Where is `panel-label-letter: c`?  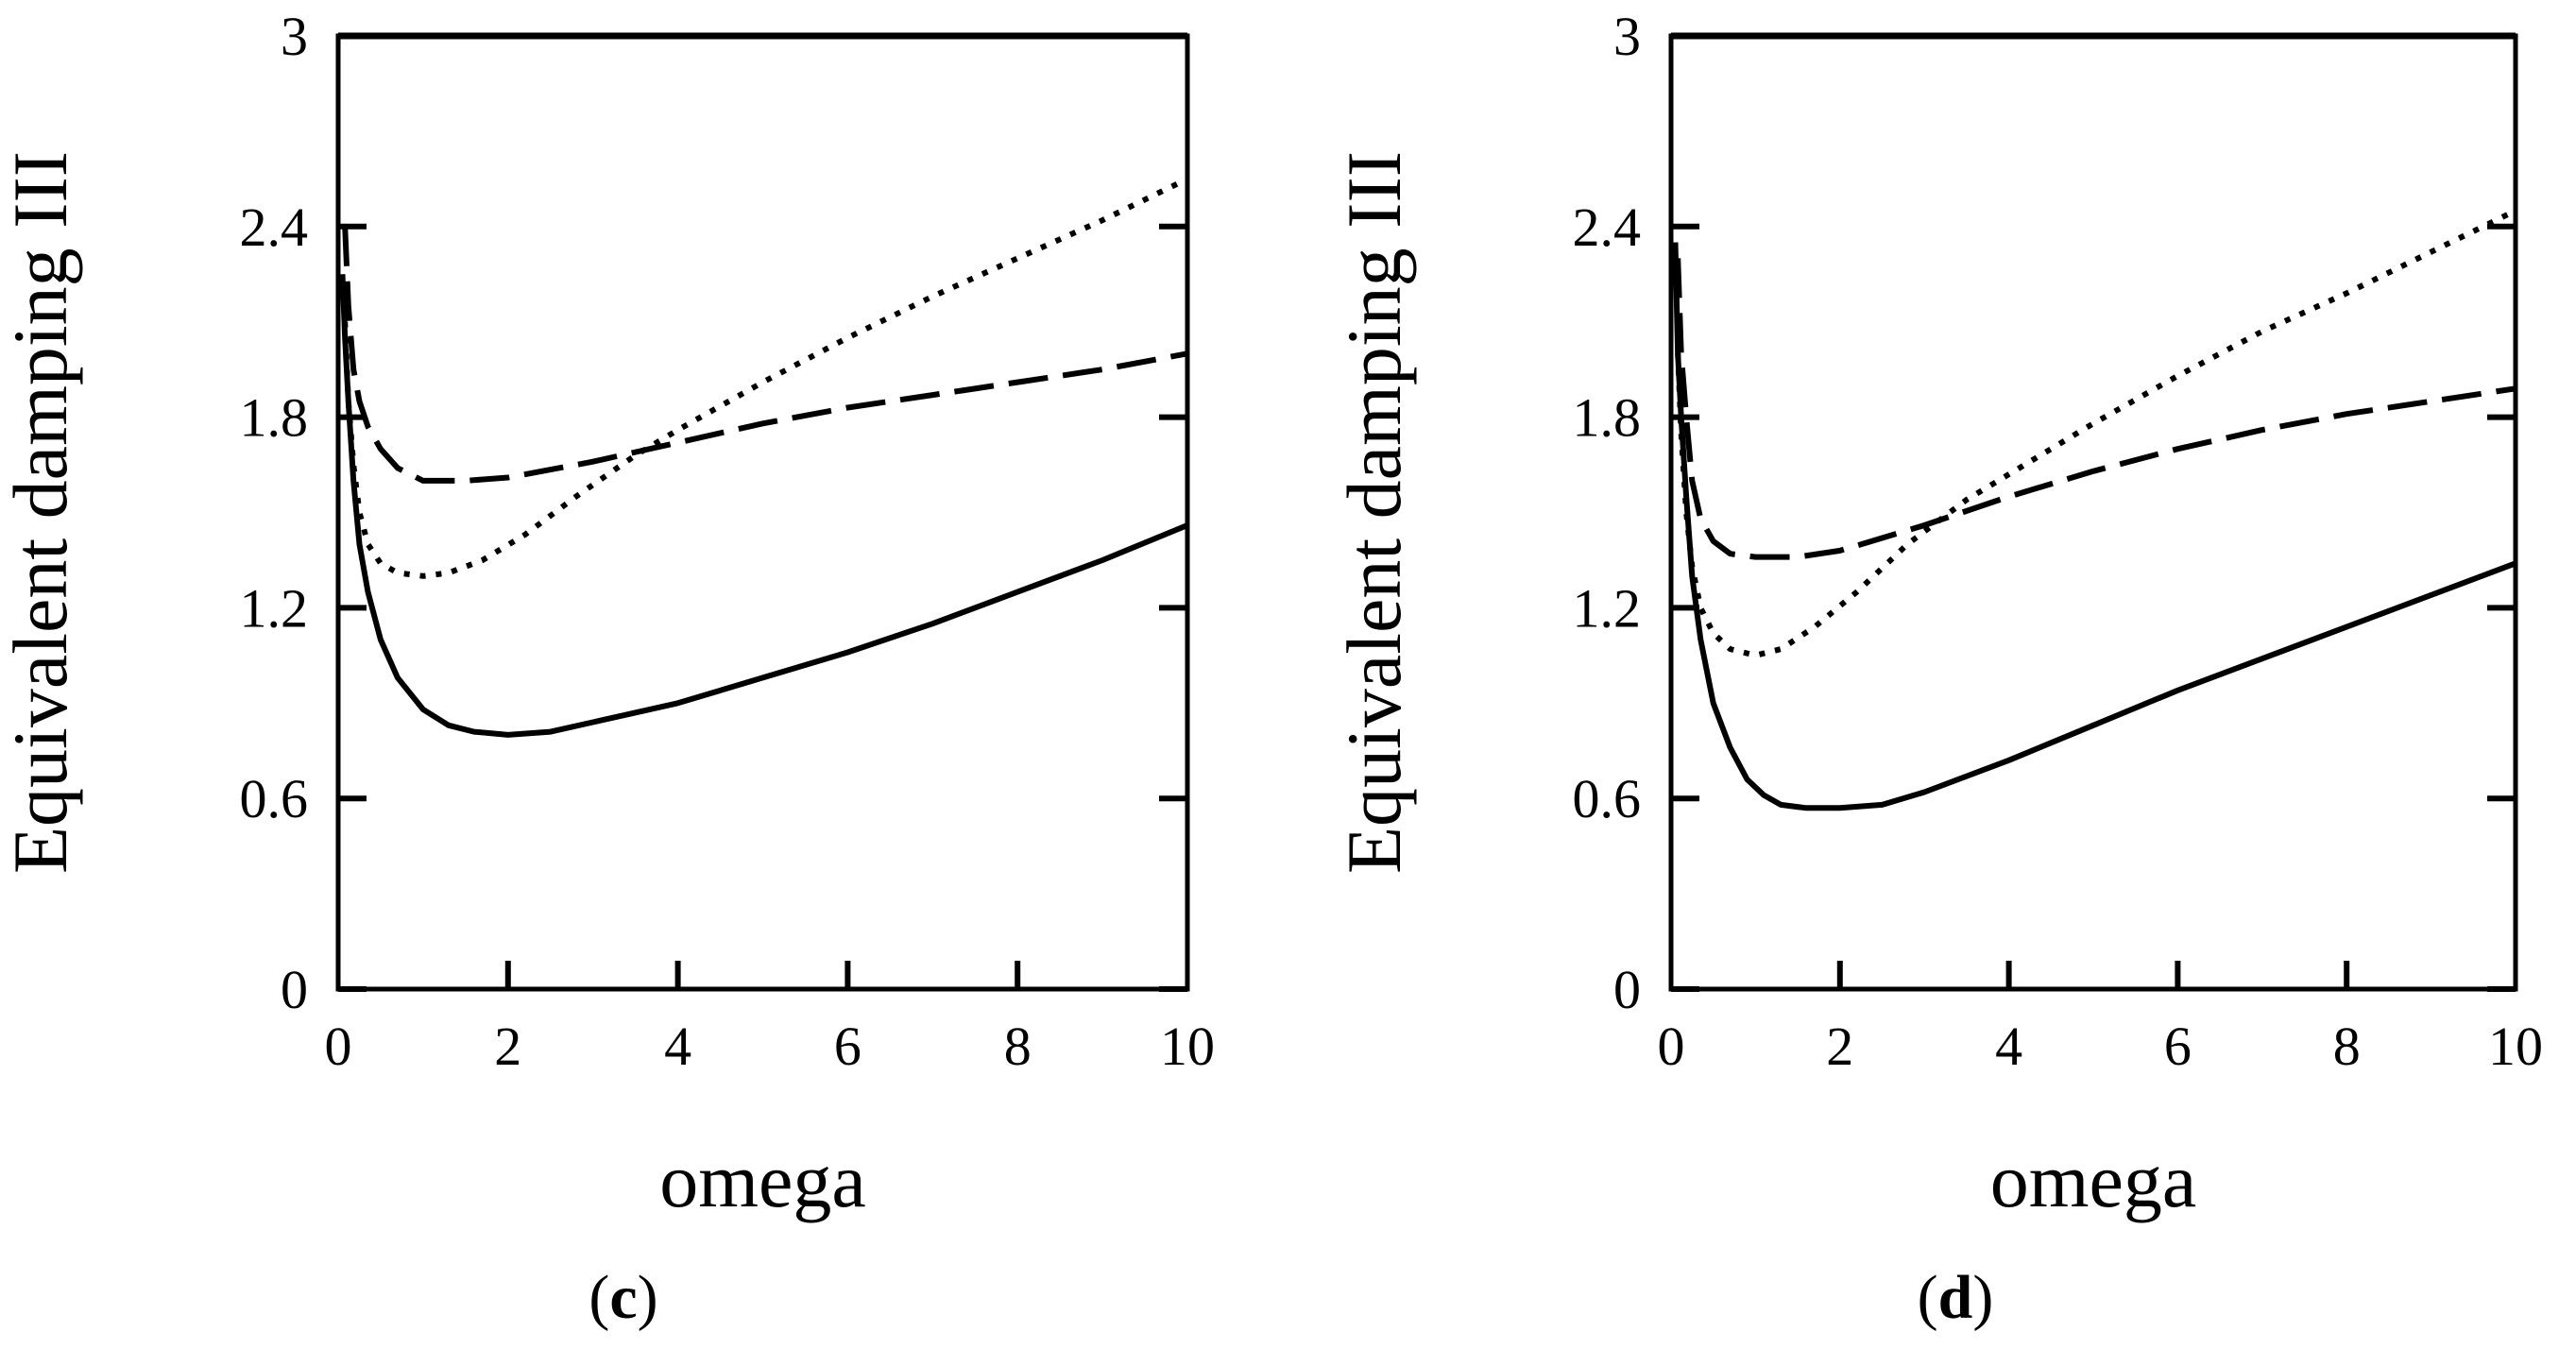 panel-label-letter: c is located at coordinates (623, 1297).